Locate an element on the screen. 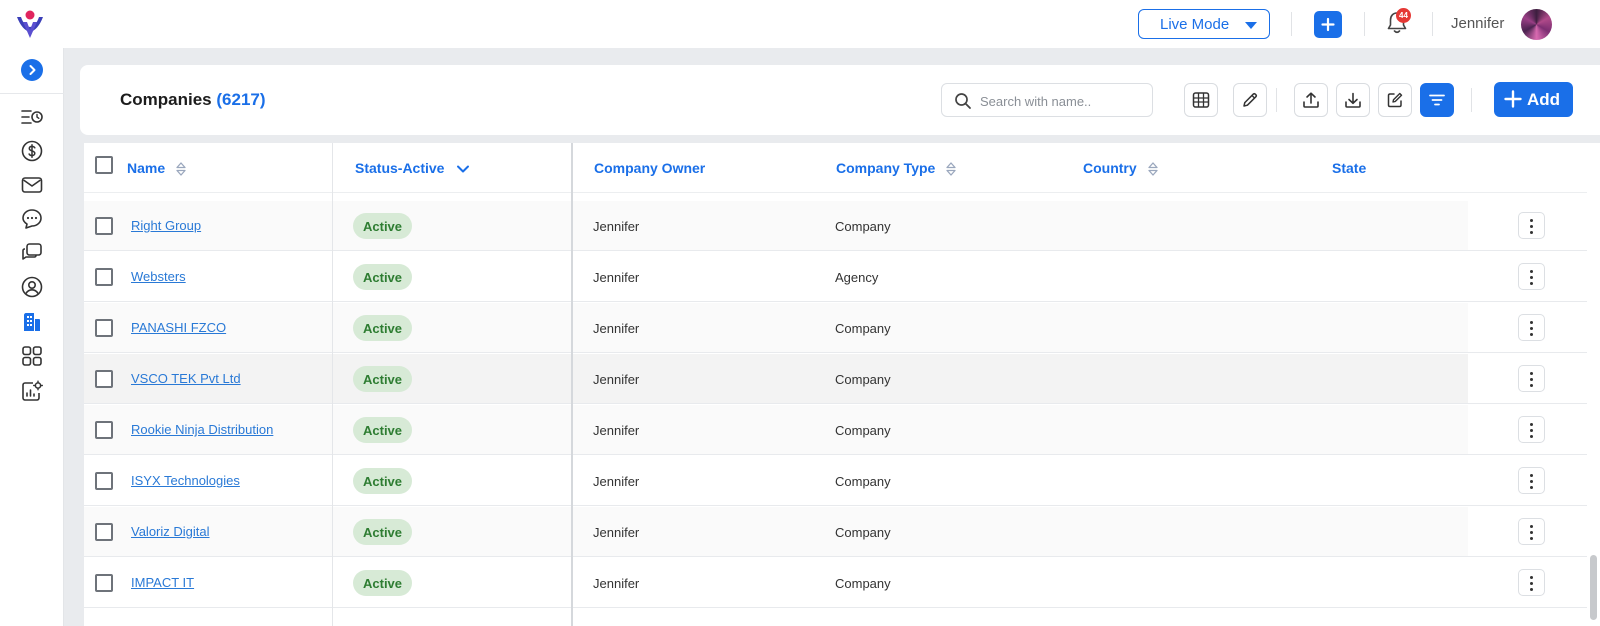 Image resolution: width=1600 pixels, height=626 pixels. select-all-checkbox is located at coordinates (104, 165).